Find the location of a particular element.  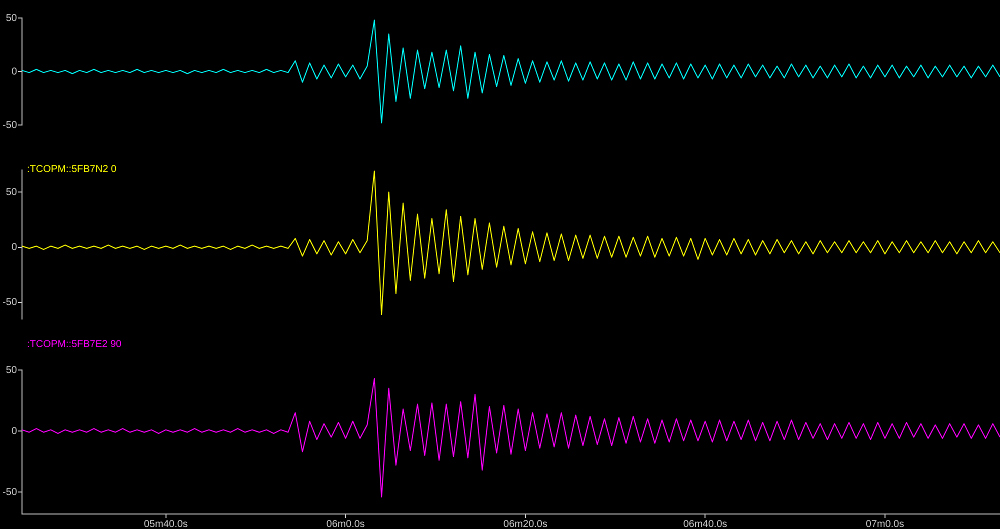

x-tick-label: 06m0.0s is located at coordinates (345, 523).